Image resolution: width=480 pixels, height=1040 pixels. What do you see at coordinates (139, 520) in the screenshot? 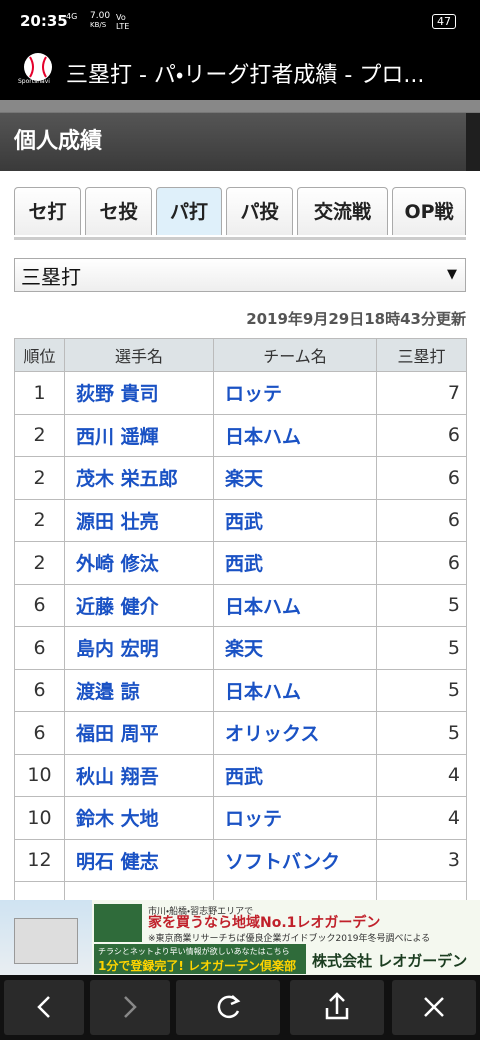
I see `player-name: 源田 壮亮` at bounding box center [139, 520].